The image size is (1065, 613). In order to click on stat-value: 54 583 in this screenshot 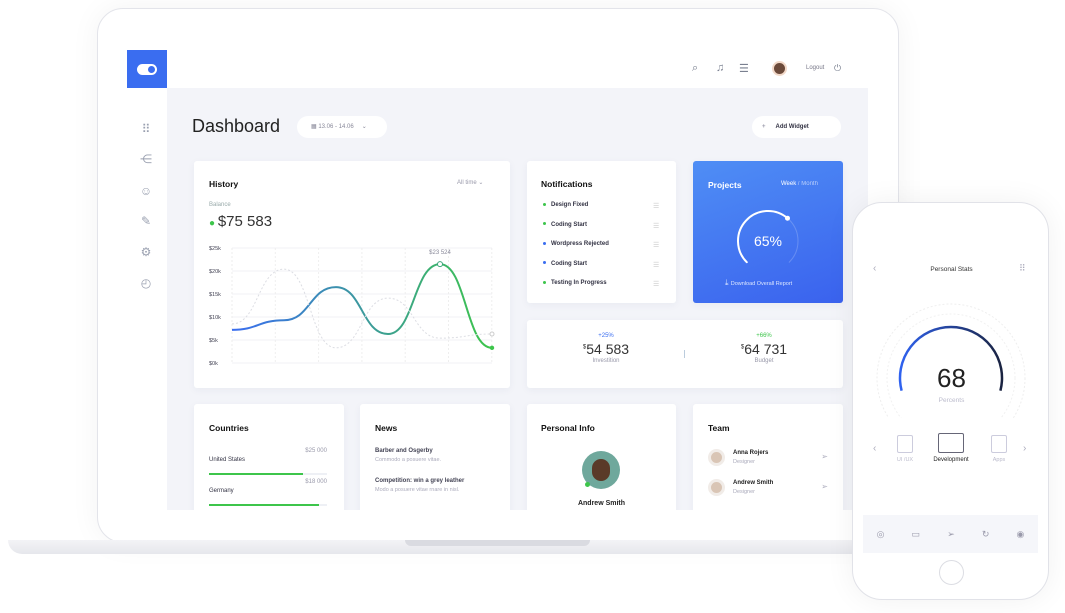, I will do `click(608, 349)`.